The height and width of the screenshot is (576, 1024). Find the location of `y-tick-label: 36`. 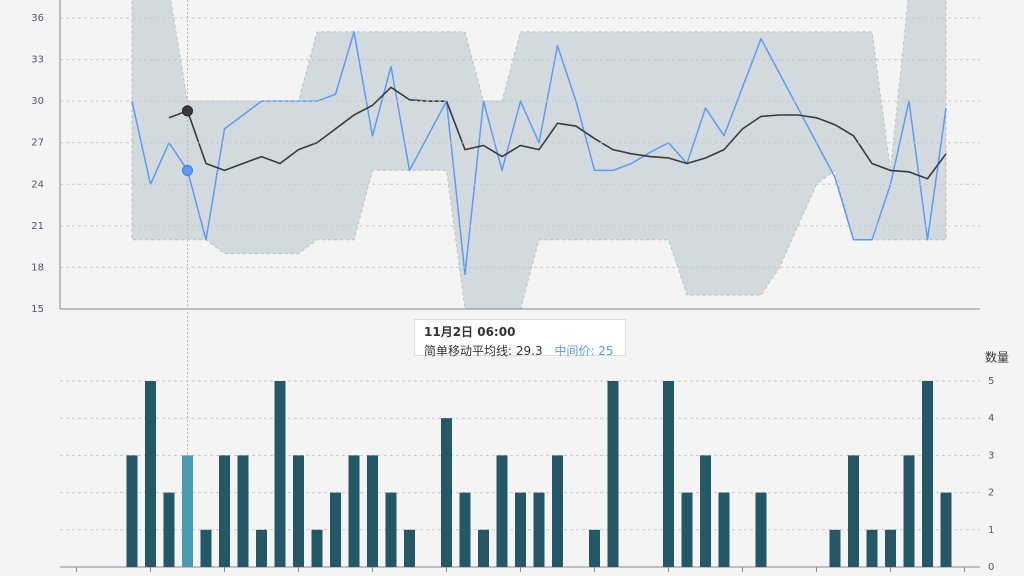

y-tick-label: 36 is located at coordinates (37, 18).